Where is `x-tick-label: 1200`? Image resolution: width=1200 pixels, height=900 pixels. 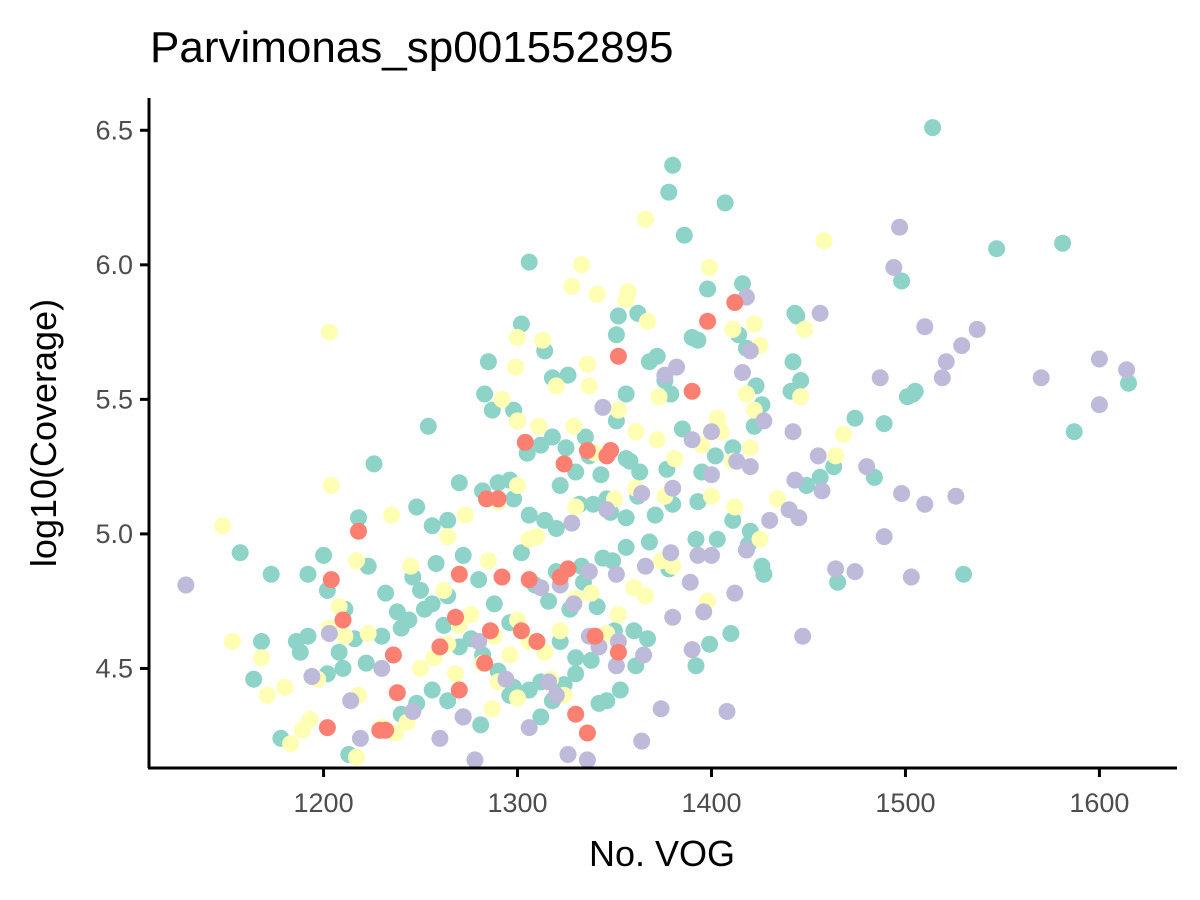
x-tick-label: 1200 is located at coordinates (324, 803).